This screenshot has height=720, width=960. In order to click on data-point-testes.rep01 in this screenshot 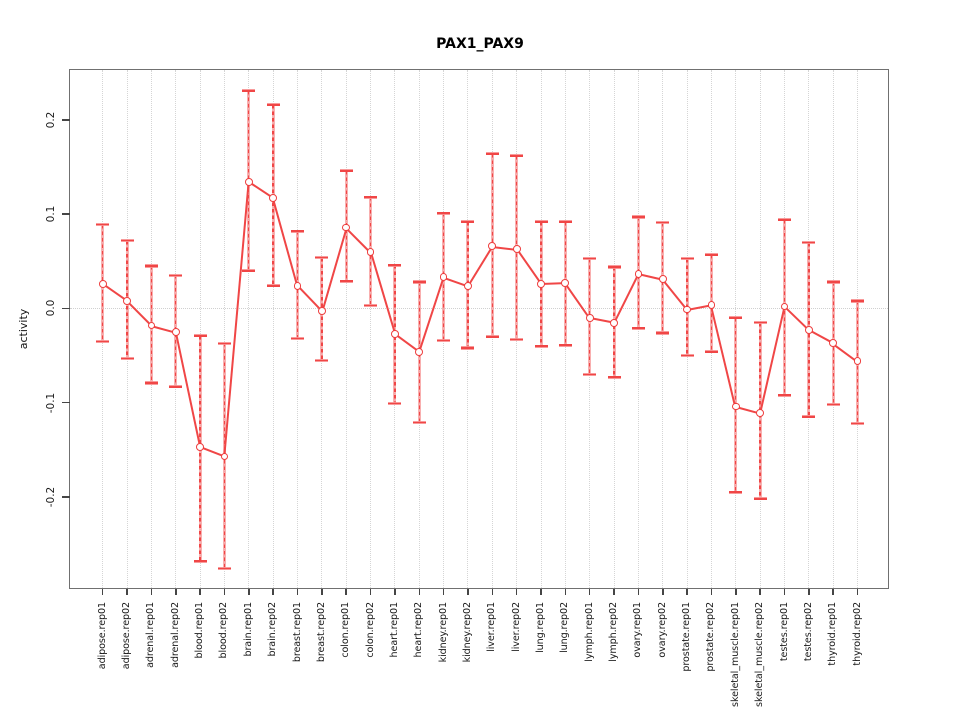, I will do `click(784, 306)`.